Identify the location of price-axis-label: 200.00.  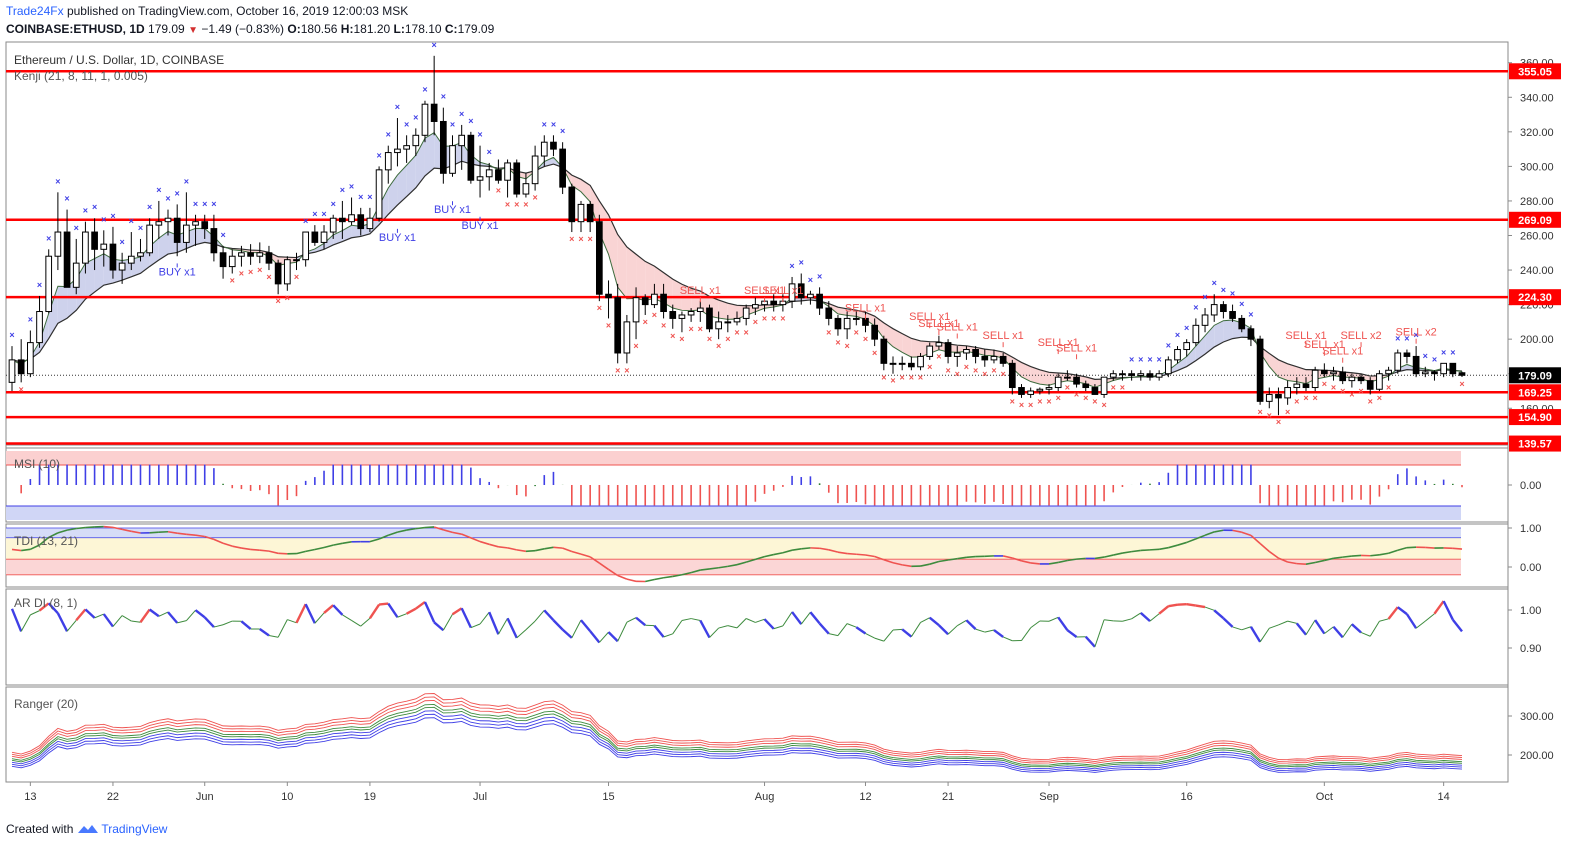
(1537, 340).